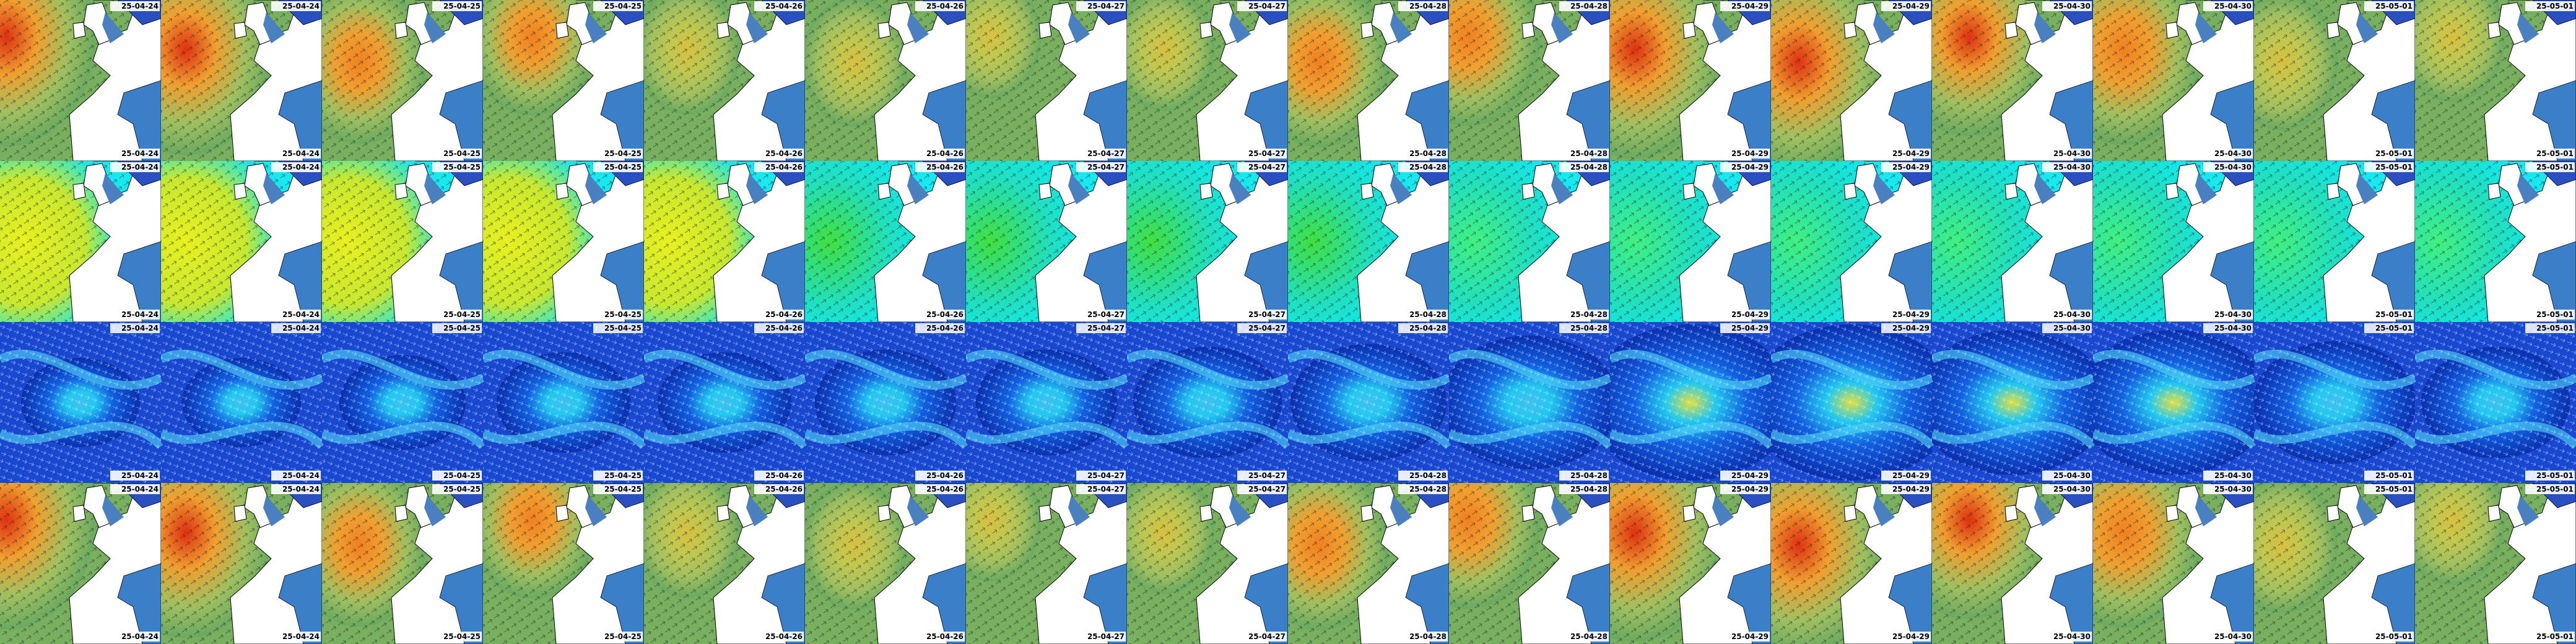  Describe the element at coordinates (2173, 80) in the screenshot. I see `map-tile: 25-04-30 25-04-30` at that location.